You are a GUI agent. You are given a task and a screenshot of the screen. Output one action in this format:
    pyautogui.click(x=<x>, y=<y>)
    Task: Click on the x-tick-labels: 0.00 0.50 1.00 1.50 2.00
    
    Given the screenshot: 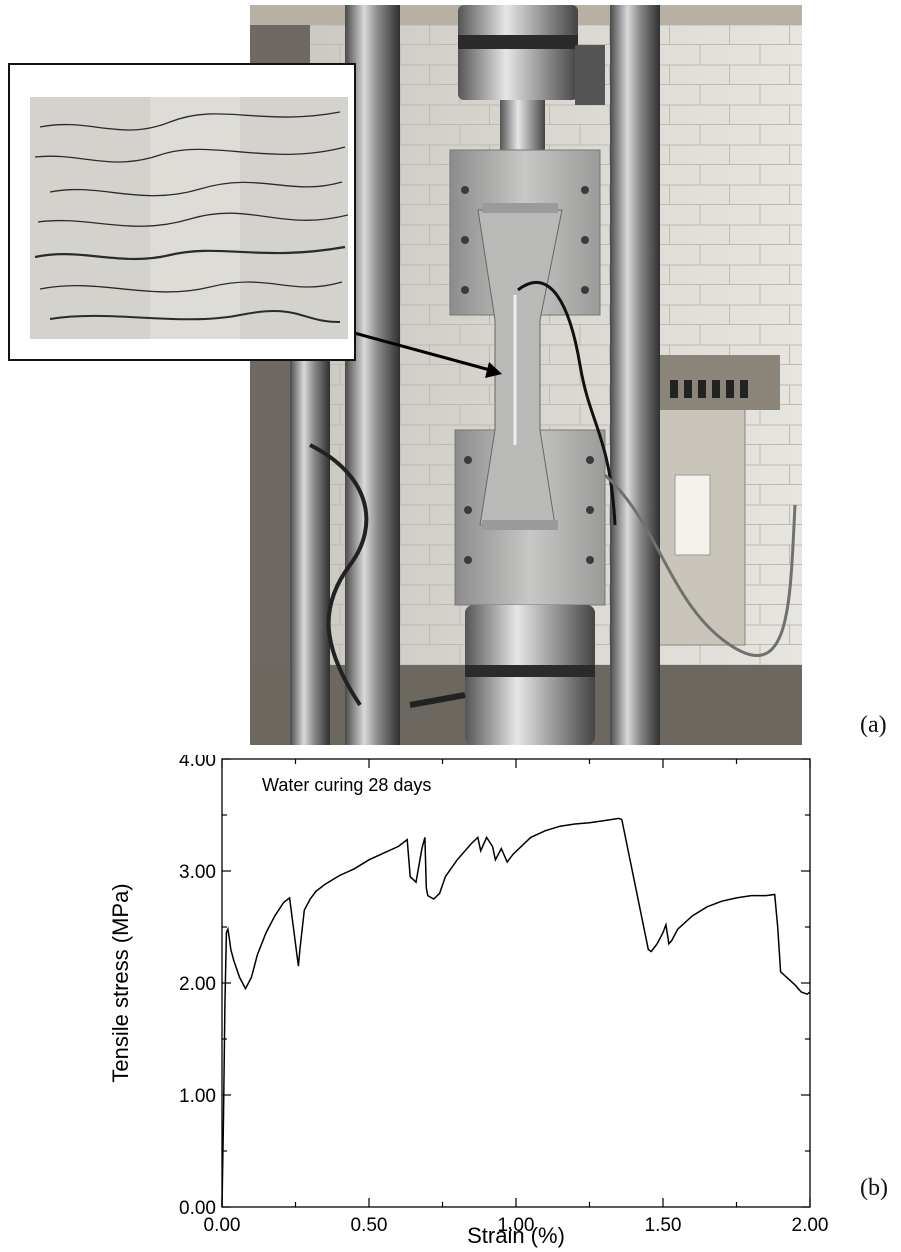 What is the action you would take?
    pyautogui.click(x=516, y=1225)
    